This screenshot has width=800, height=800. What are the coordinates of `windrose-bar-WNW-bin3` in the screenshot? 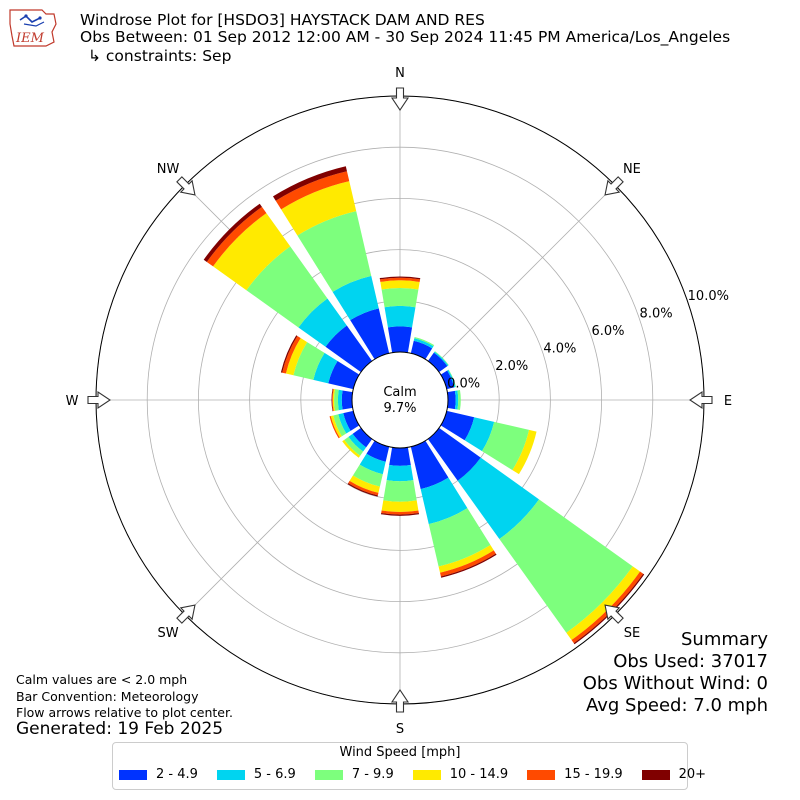 It's located at (296, 357).